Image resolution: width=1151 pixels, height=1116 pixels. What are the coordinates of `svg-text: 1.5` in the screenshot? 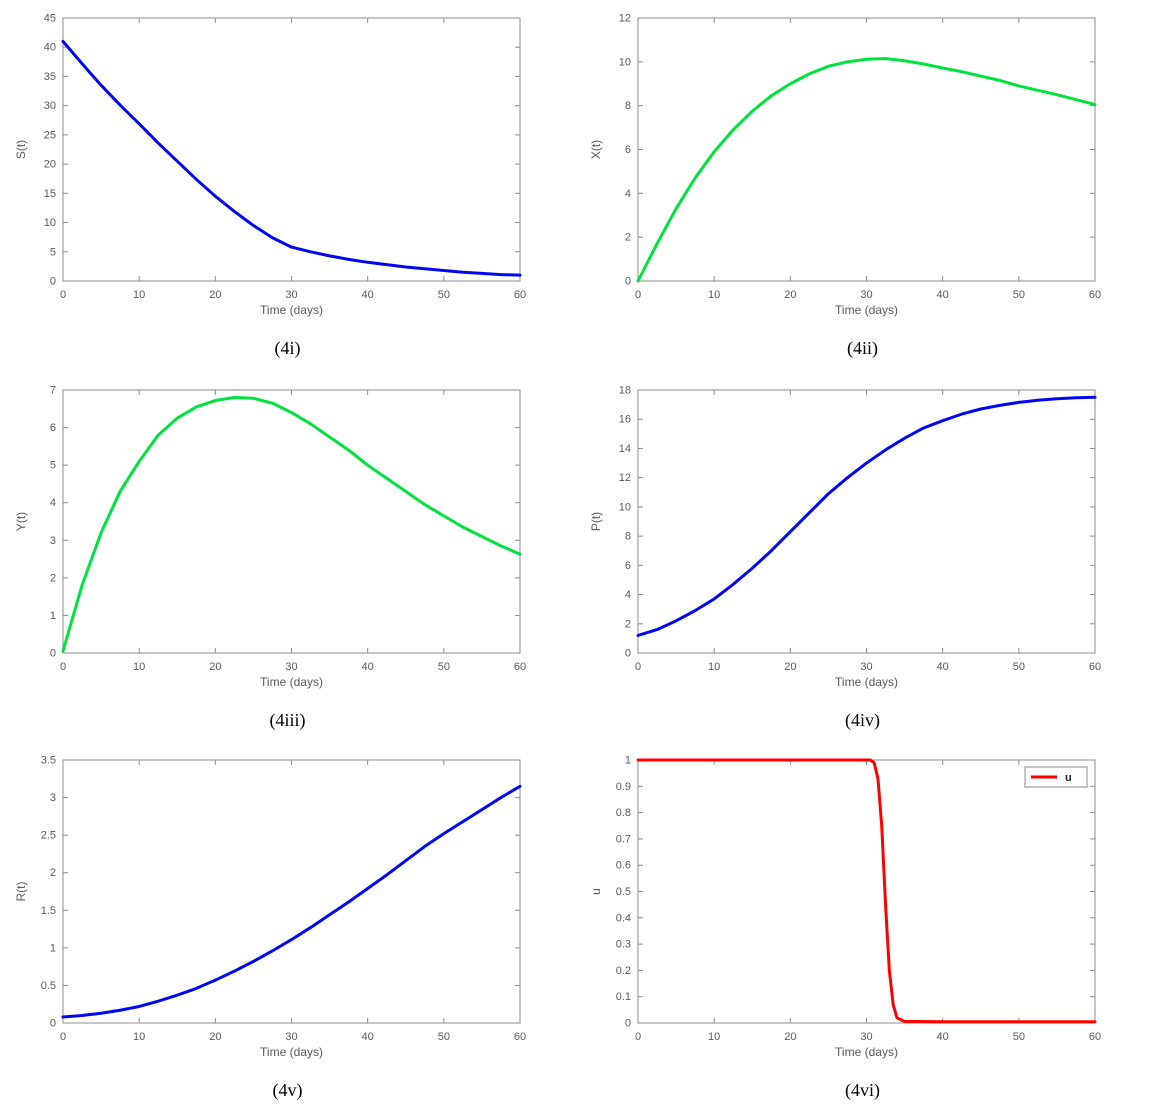 It's located at (48, 911).